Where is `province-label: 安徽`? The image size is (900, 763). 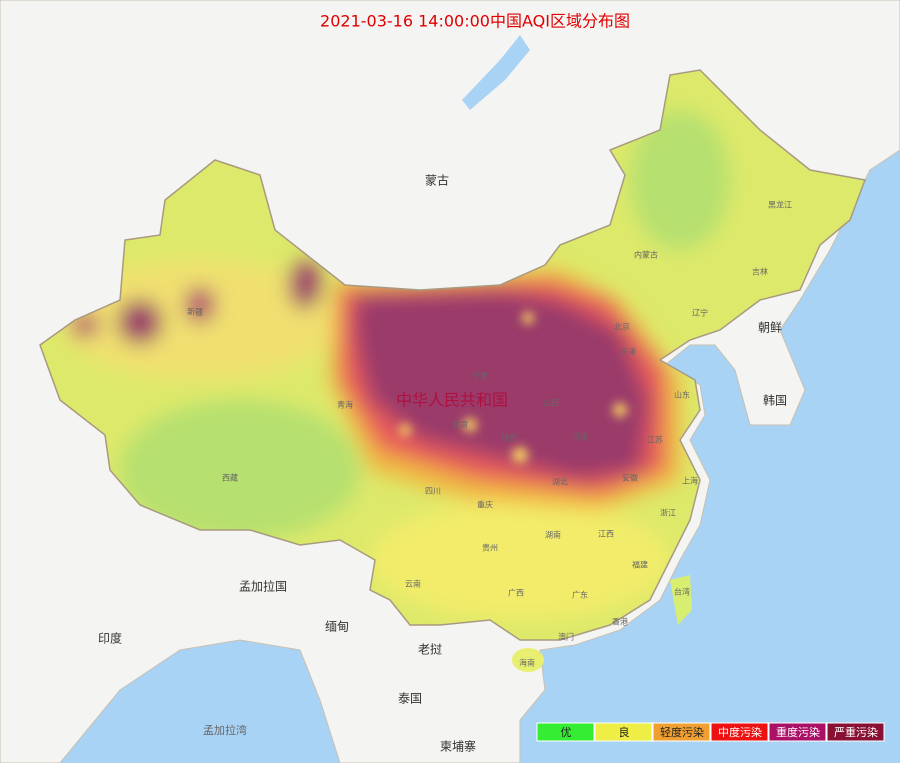 province-label: 安徽 is located at coordinates (630, 478).